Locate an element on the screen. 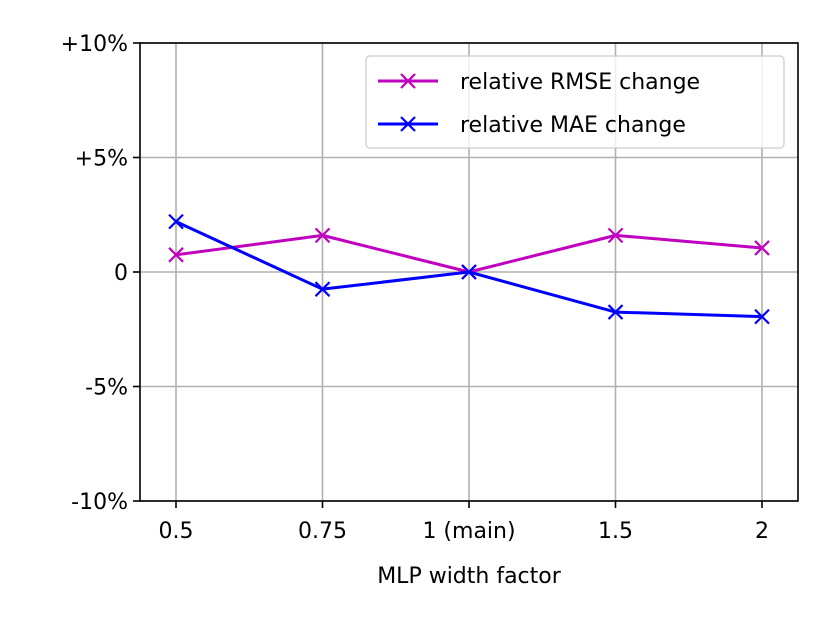 This screenshot has height=623, width=830. legend-entry-rmse: relative RMSE change is located at coordinates (539, 82).